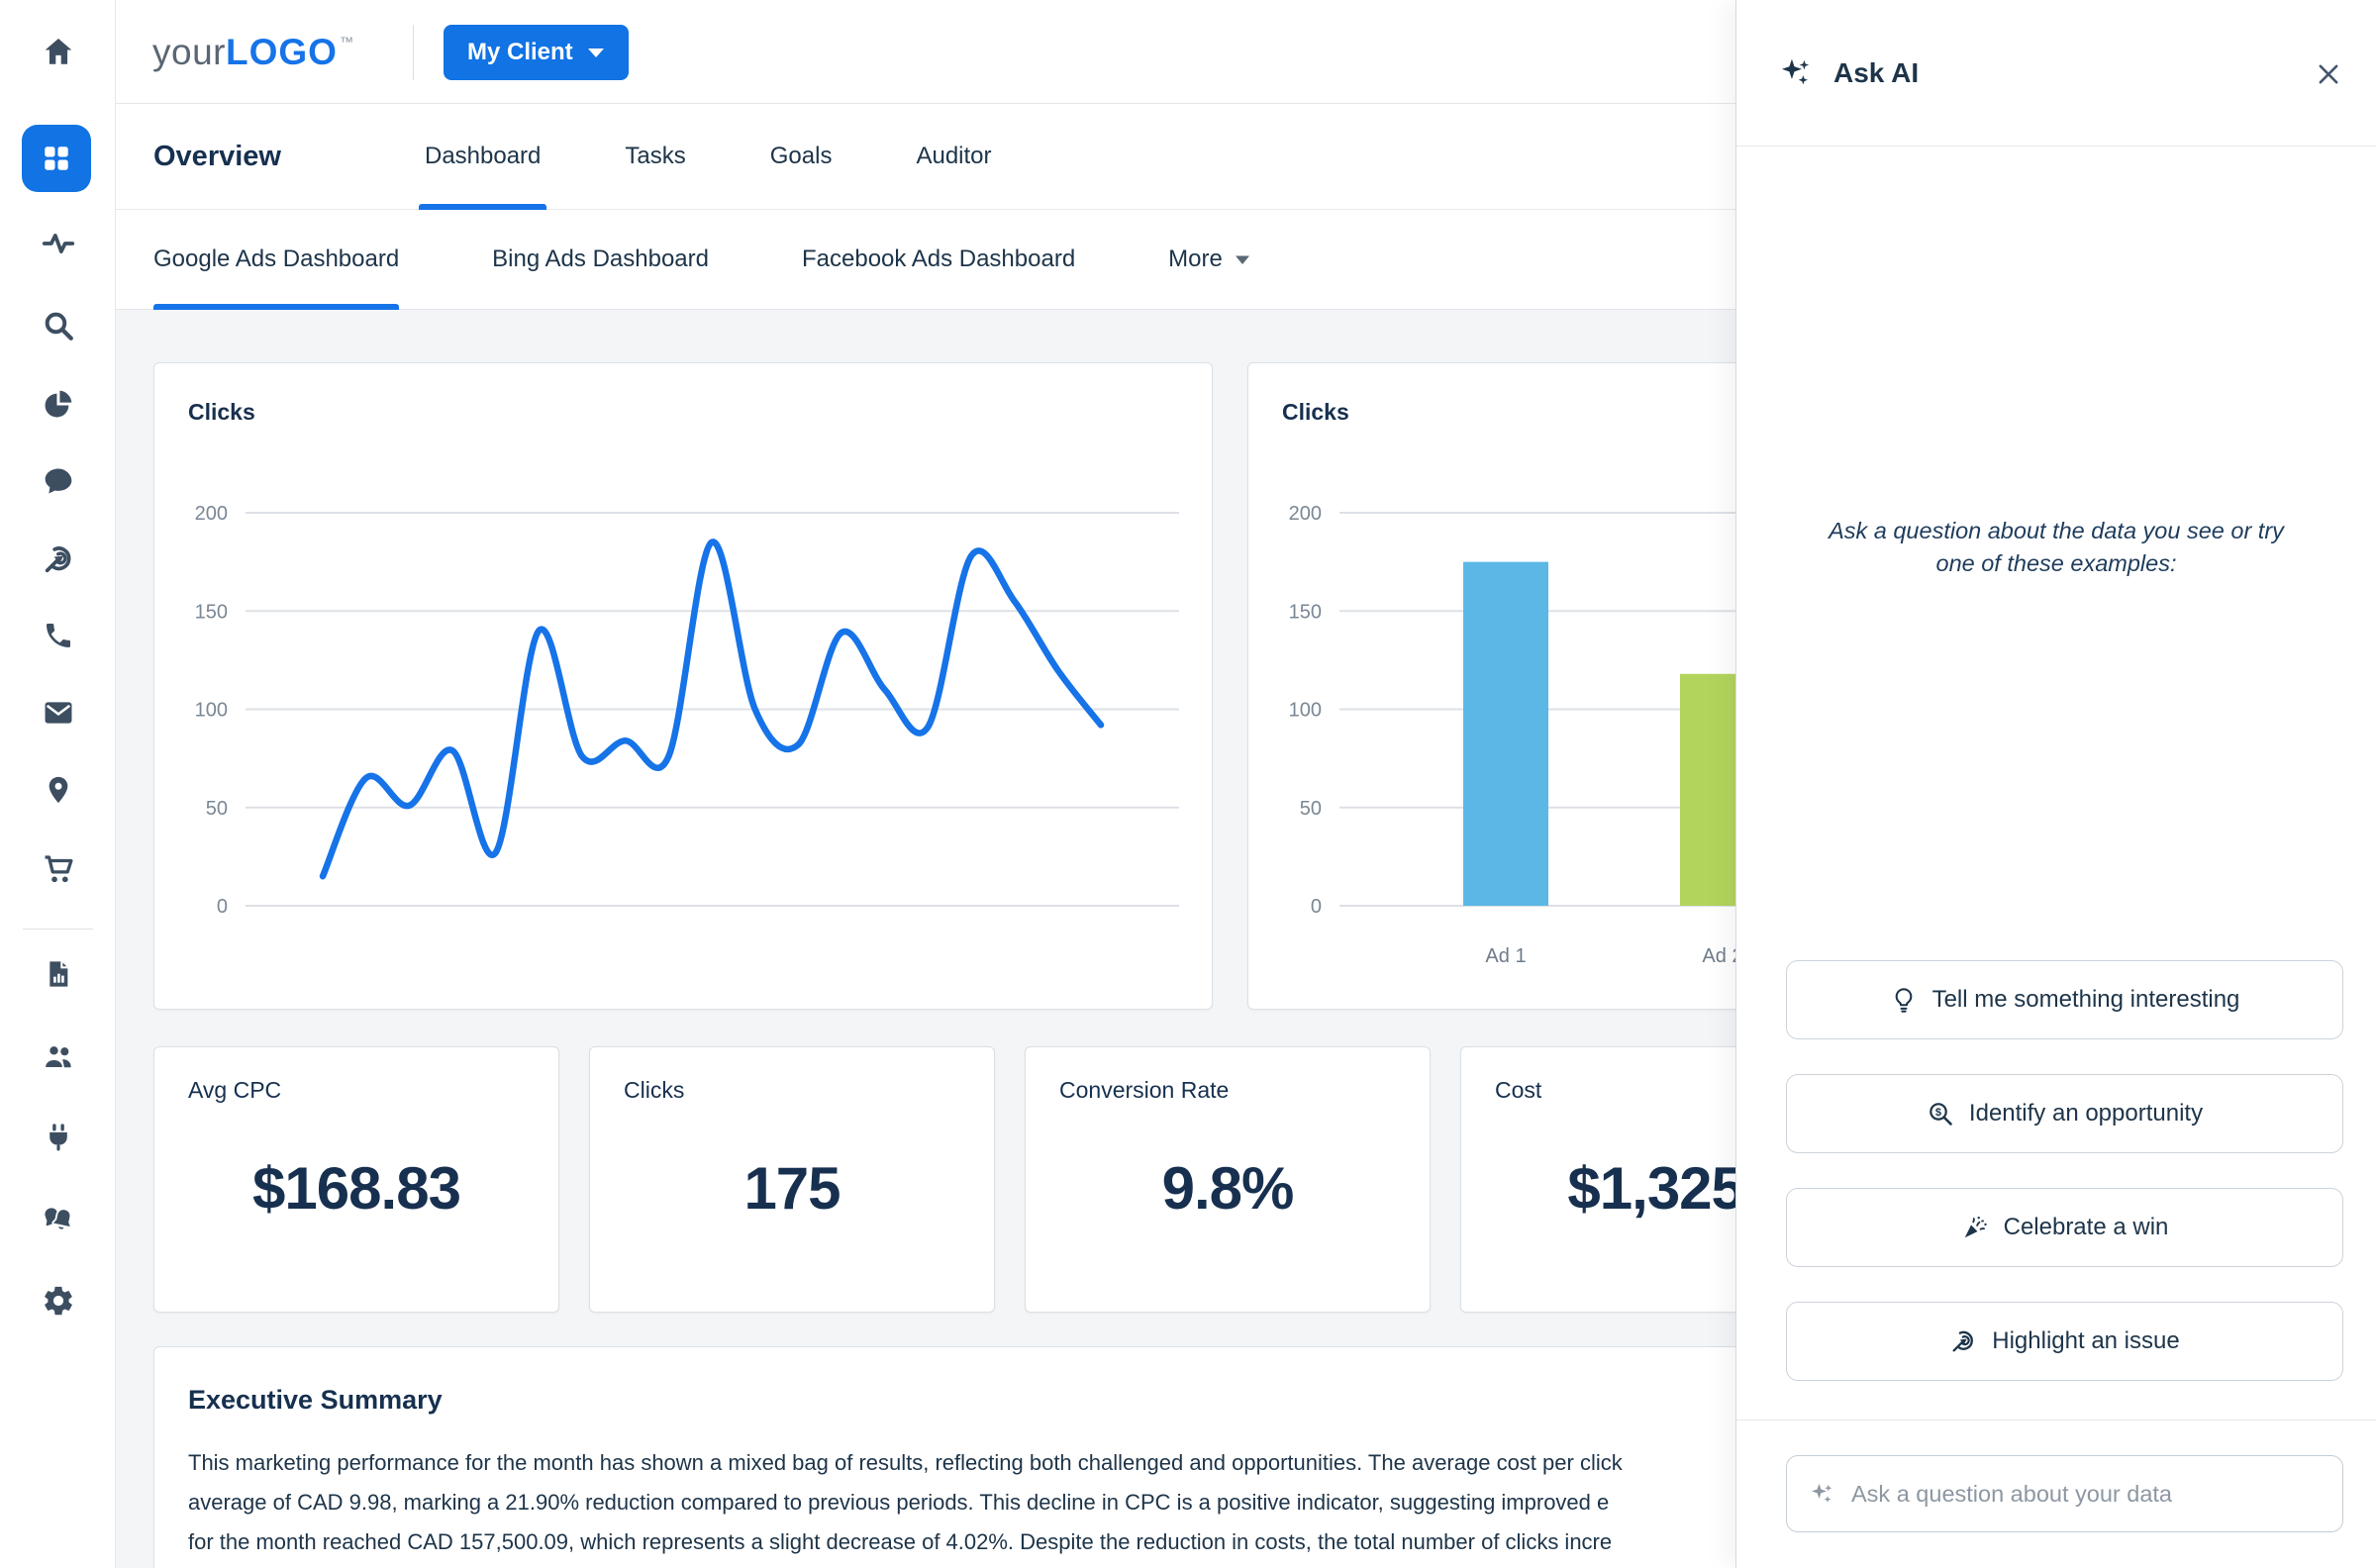 This screenshot has width=2376, height=1568. I want to click on ask-ai-input, so click(2086, 1494).